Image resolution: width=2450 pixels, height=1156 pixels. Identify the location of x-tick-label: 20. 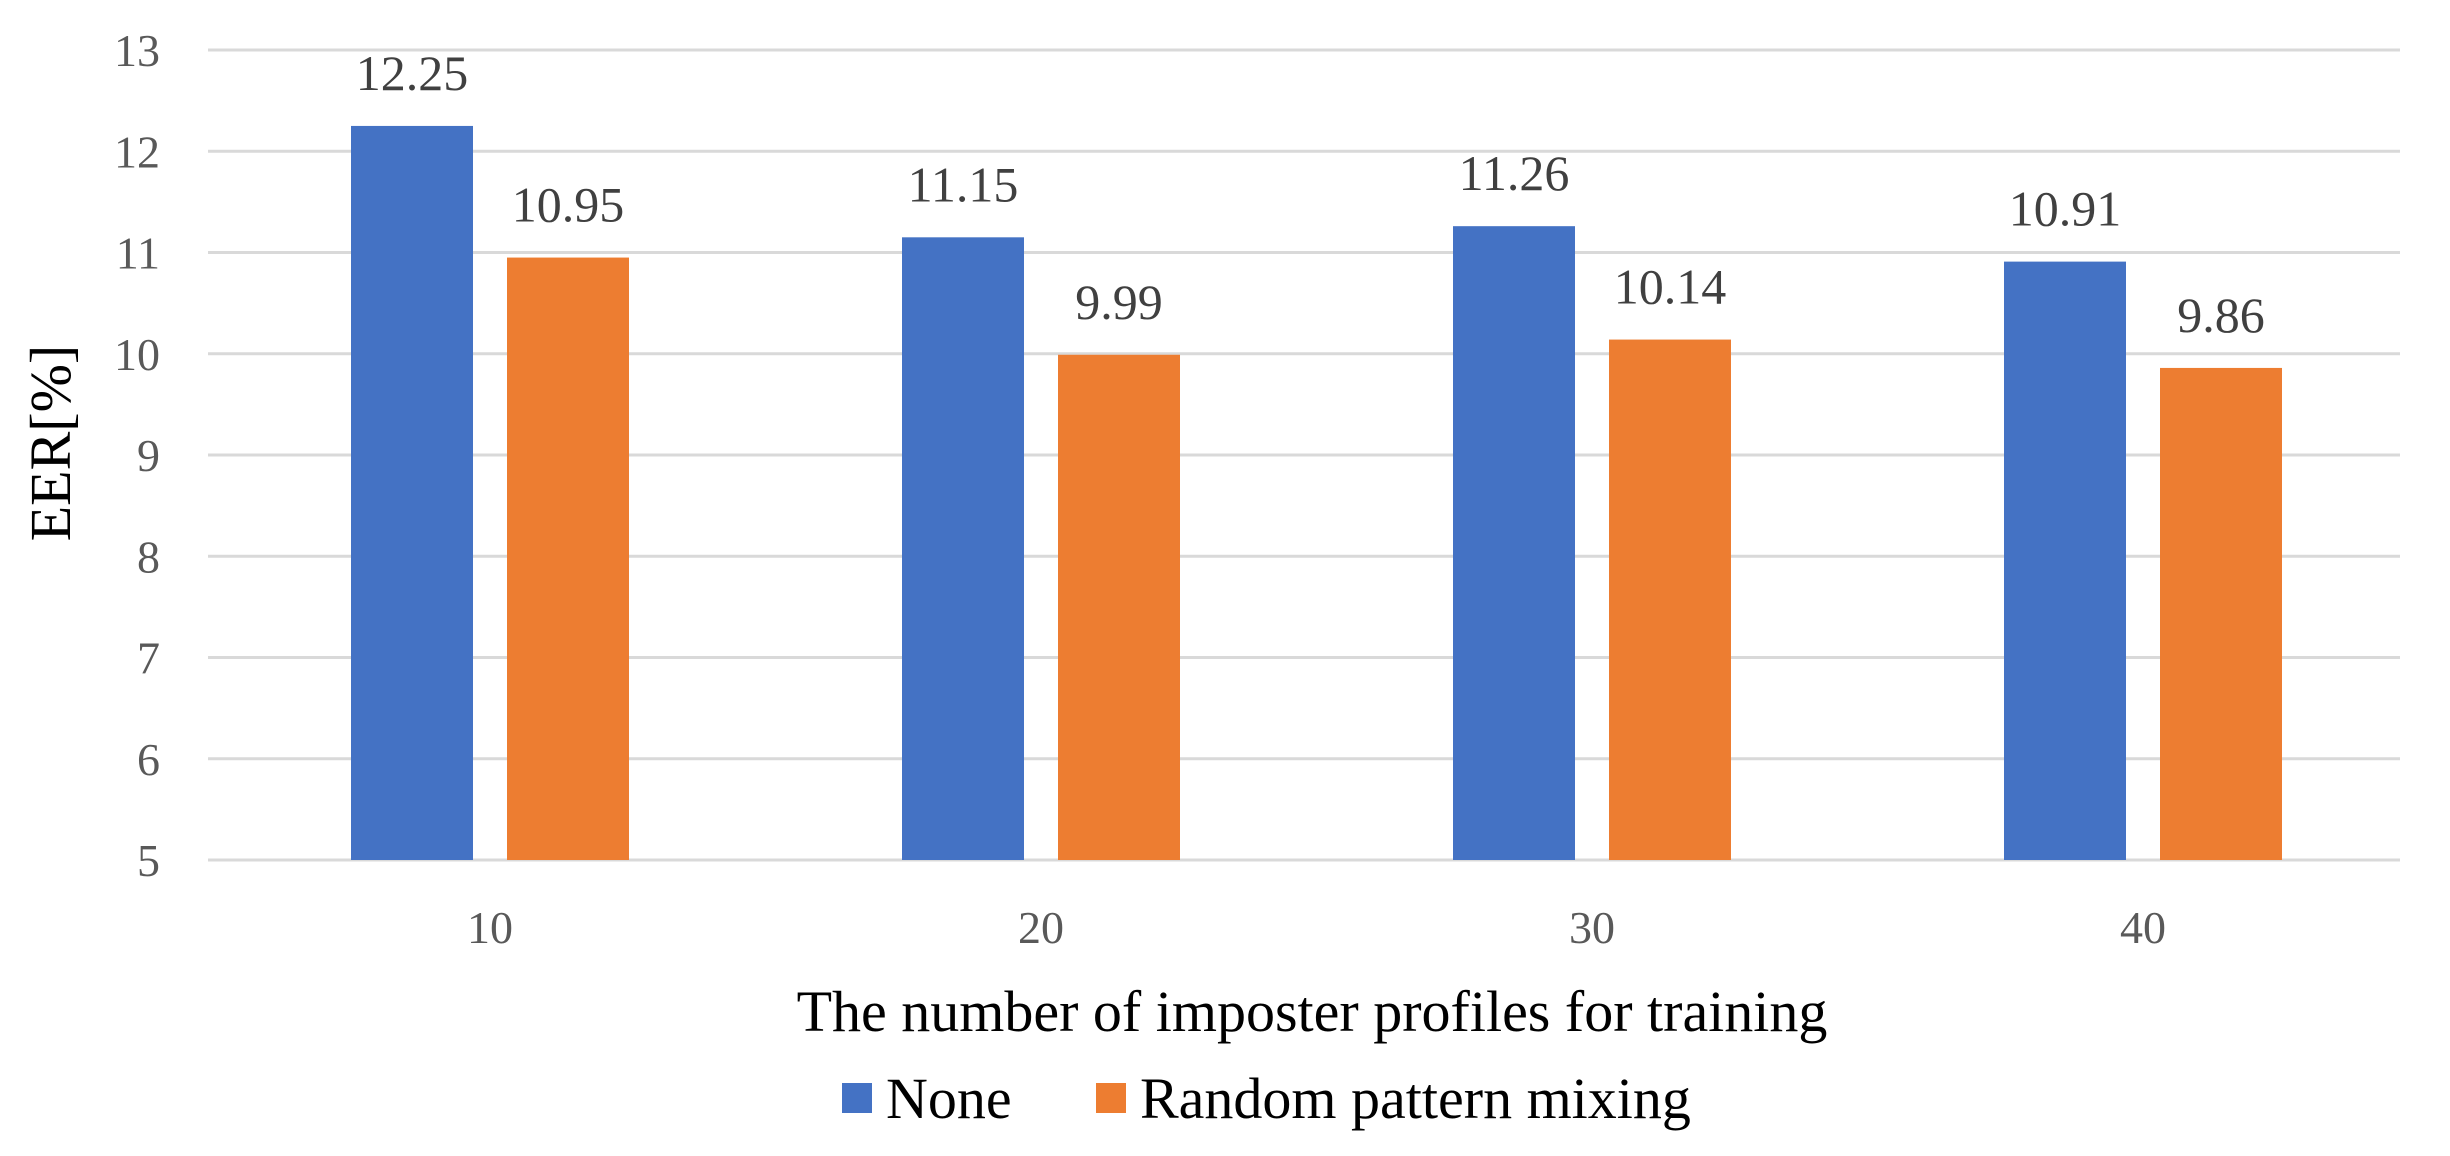
(1041, 927).